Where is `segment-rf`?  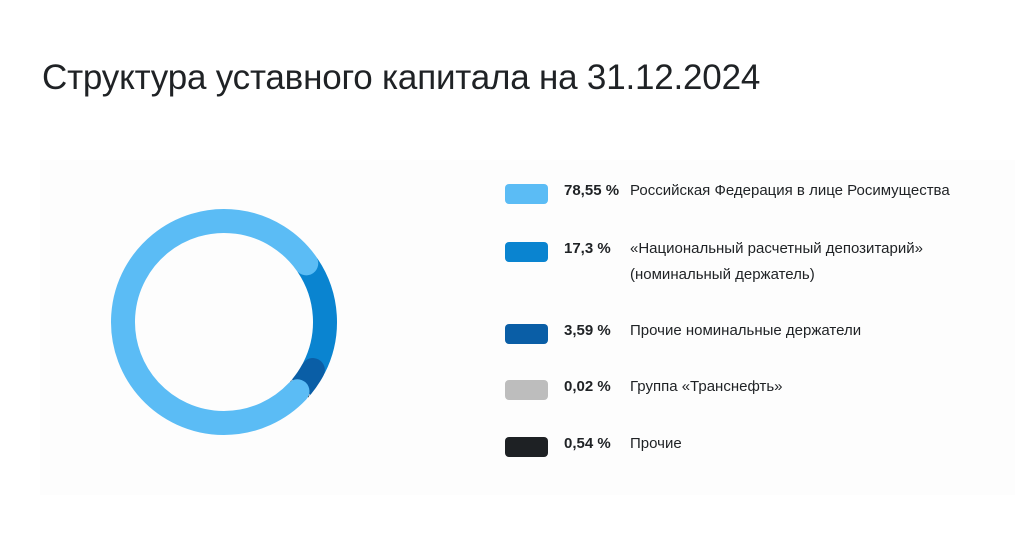 segment-rf is located at coordinates (215, 322).